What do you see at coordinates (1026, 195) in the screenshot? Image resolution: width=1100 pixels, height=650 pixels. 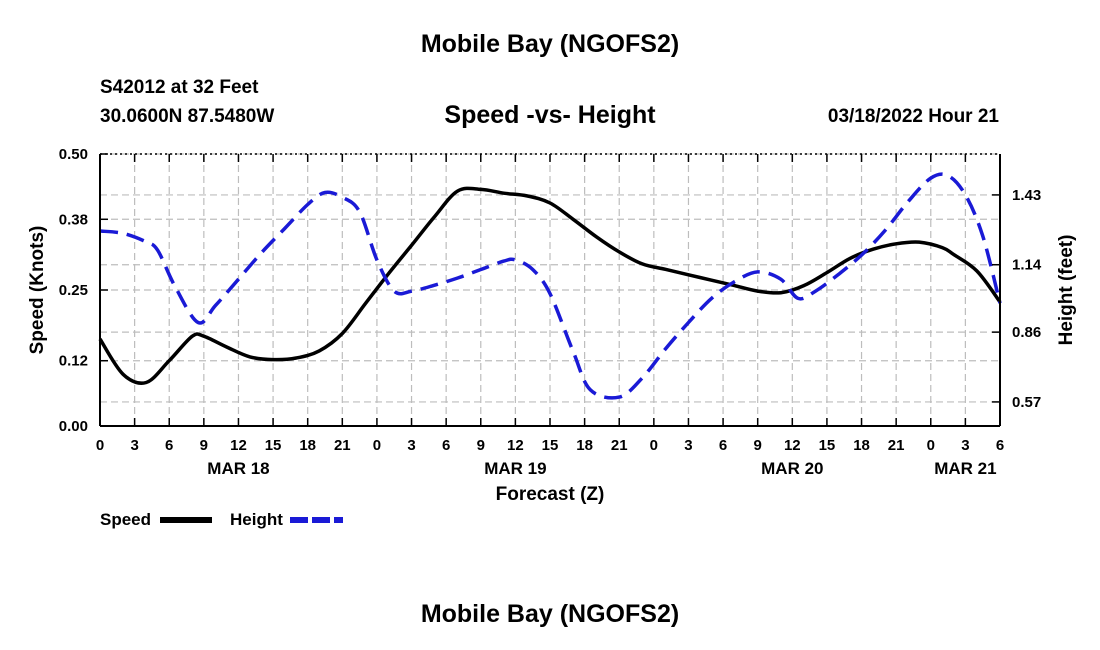 I see `y-right-tick-label: 1.43` at bounding box center [1026, 195].